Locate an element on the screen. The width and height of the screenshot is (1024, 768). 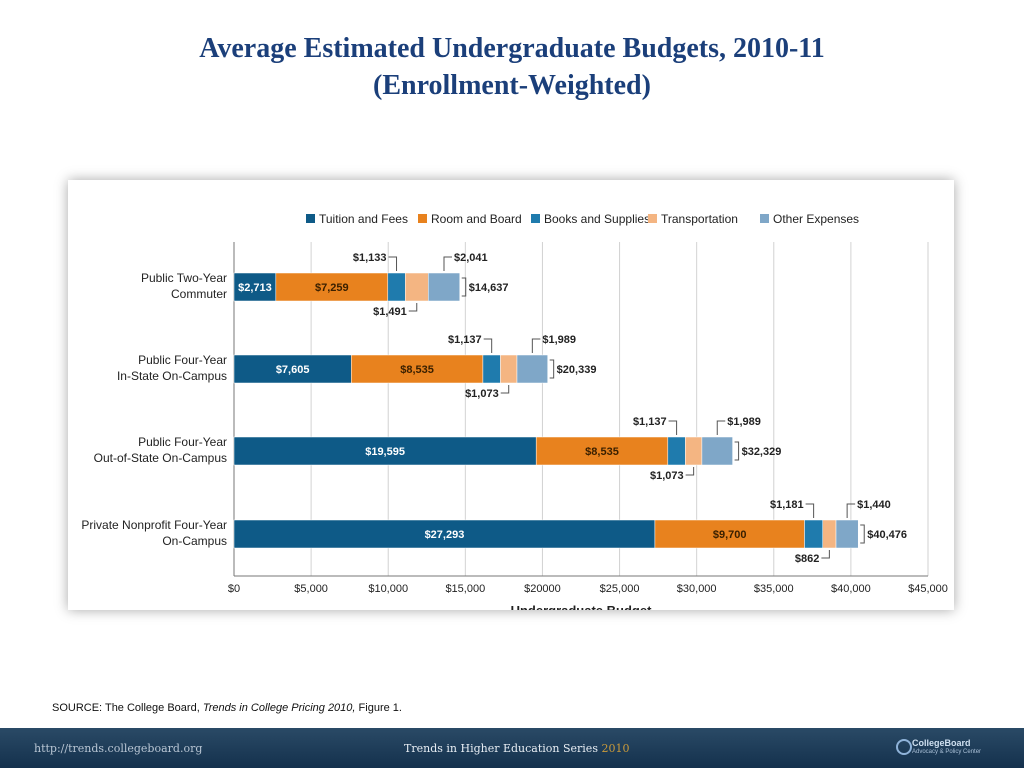
bar-value-label: $19,595 is located at coordinates (385, 452).